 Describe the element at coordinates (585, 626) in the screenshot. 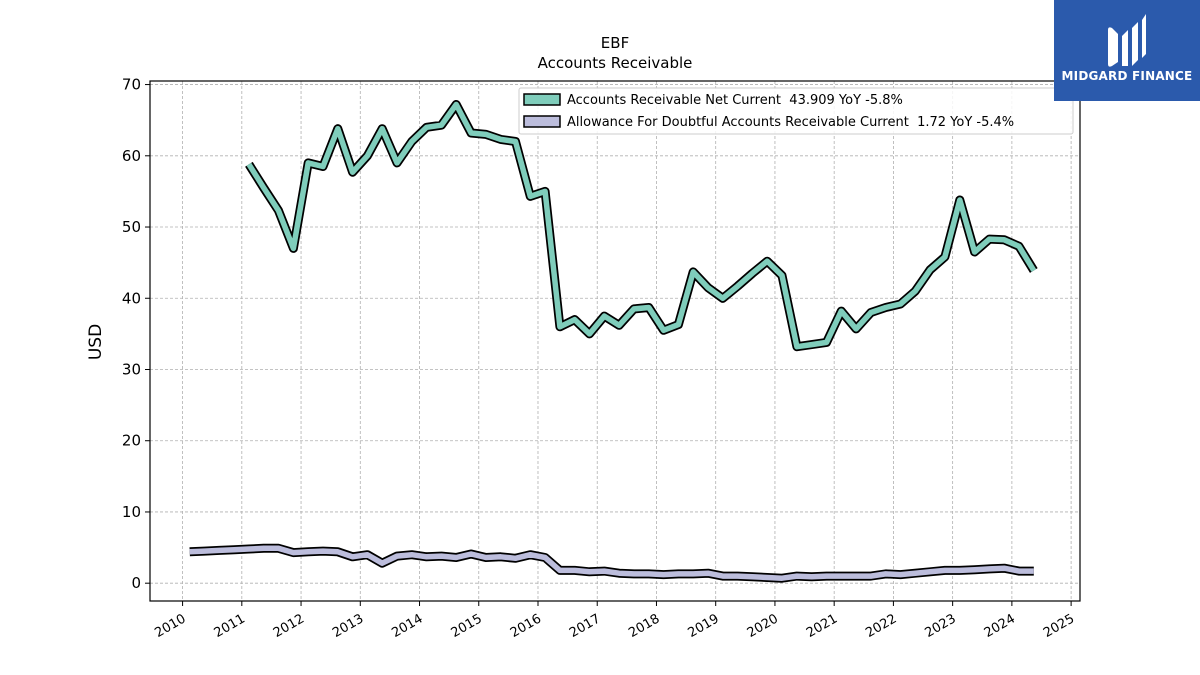

I see `x-tick-label: 2017` at that location.